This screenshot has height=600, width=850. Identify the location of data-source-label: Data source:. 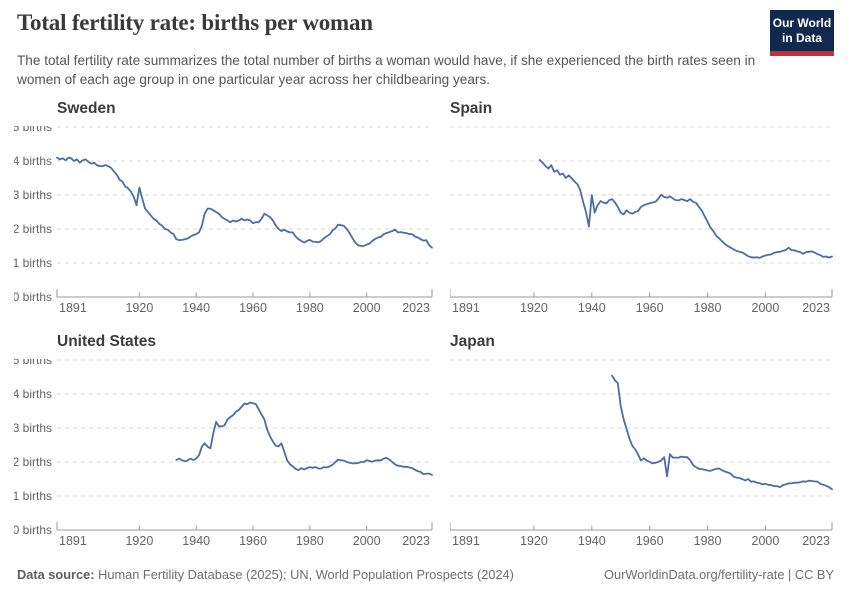
(56, 574).